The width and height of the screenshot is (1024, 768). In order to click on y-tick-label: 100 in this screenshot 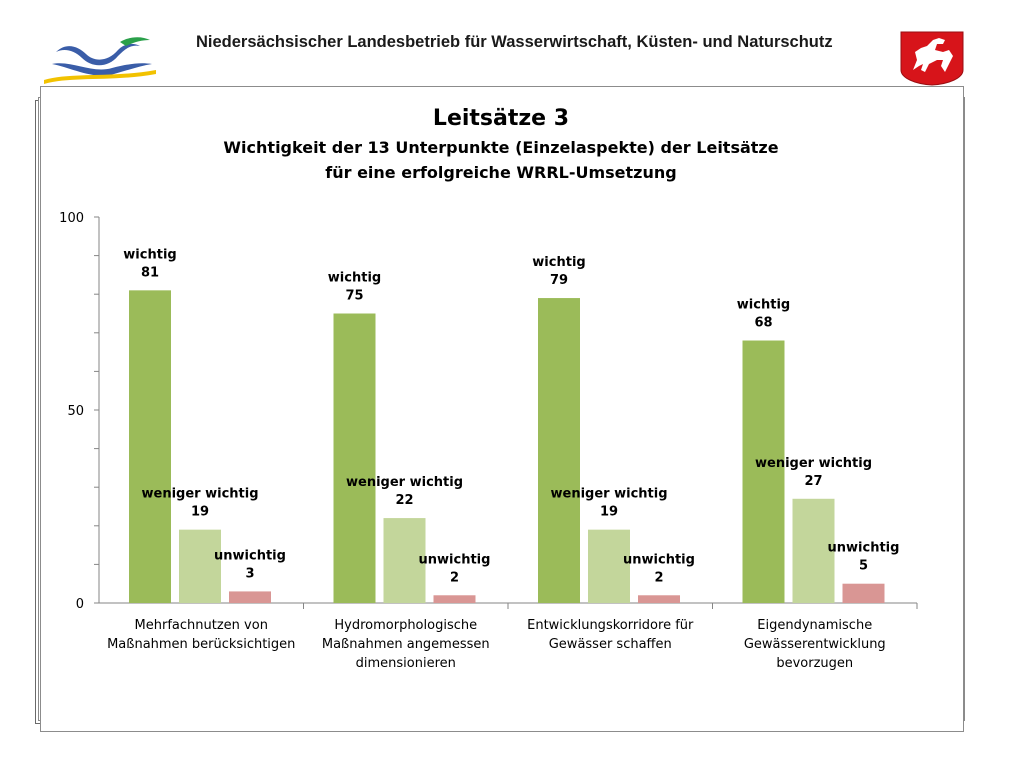, I will do `click(71, 218)`.